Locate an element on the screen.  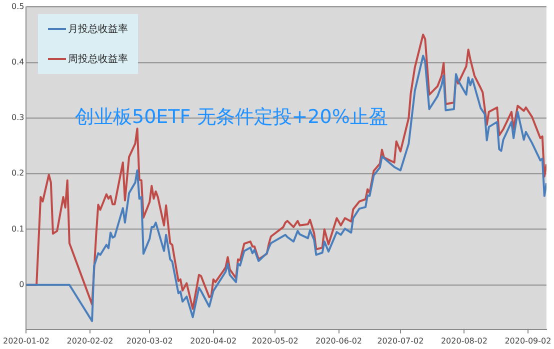
x-tick-label: 2020-03-02 is located at coordinates (149, 341).